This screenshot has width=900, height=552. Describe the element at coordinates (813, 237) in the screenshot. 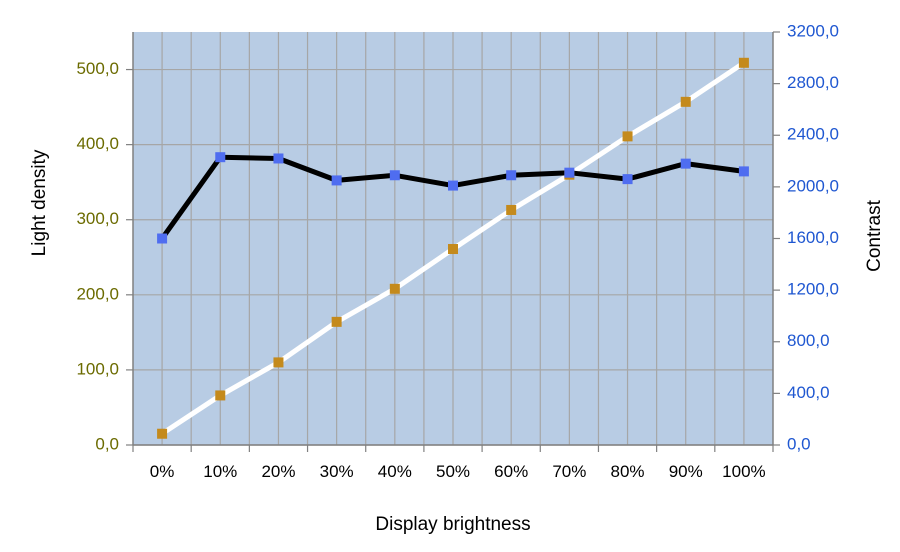

I see `right-tick-label: 1600,0` at that location.